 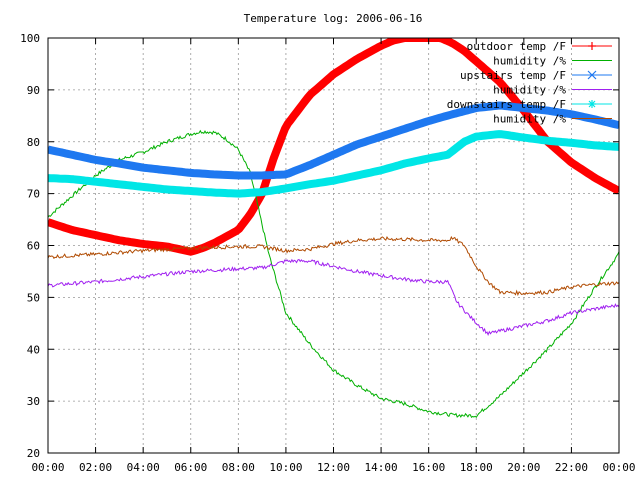 I want to click on x-tick-label: 14:00, so click(x=381, y=467).